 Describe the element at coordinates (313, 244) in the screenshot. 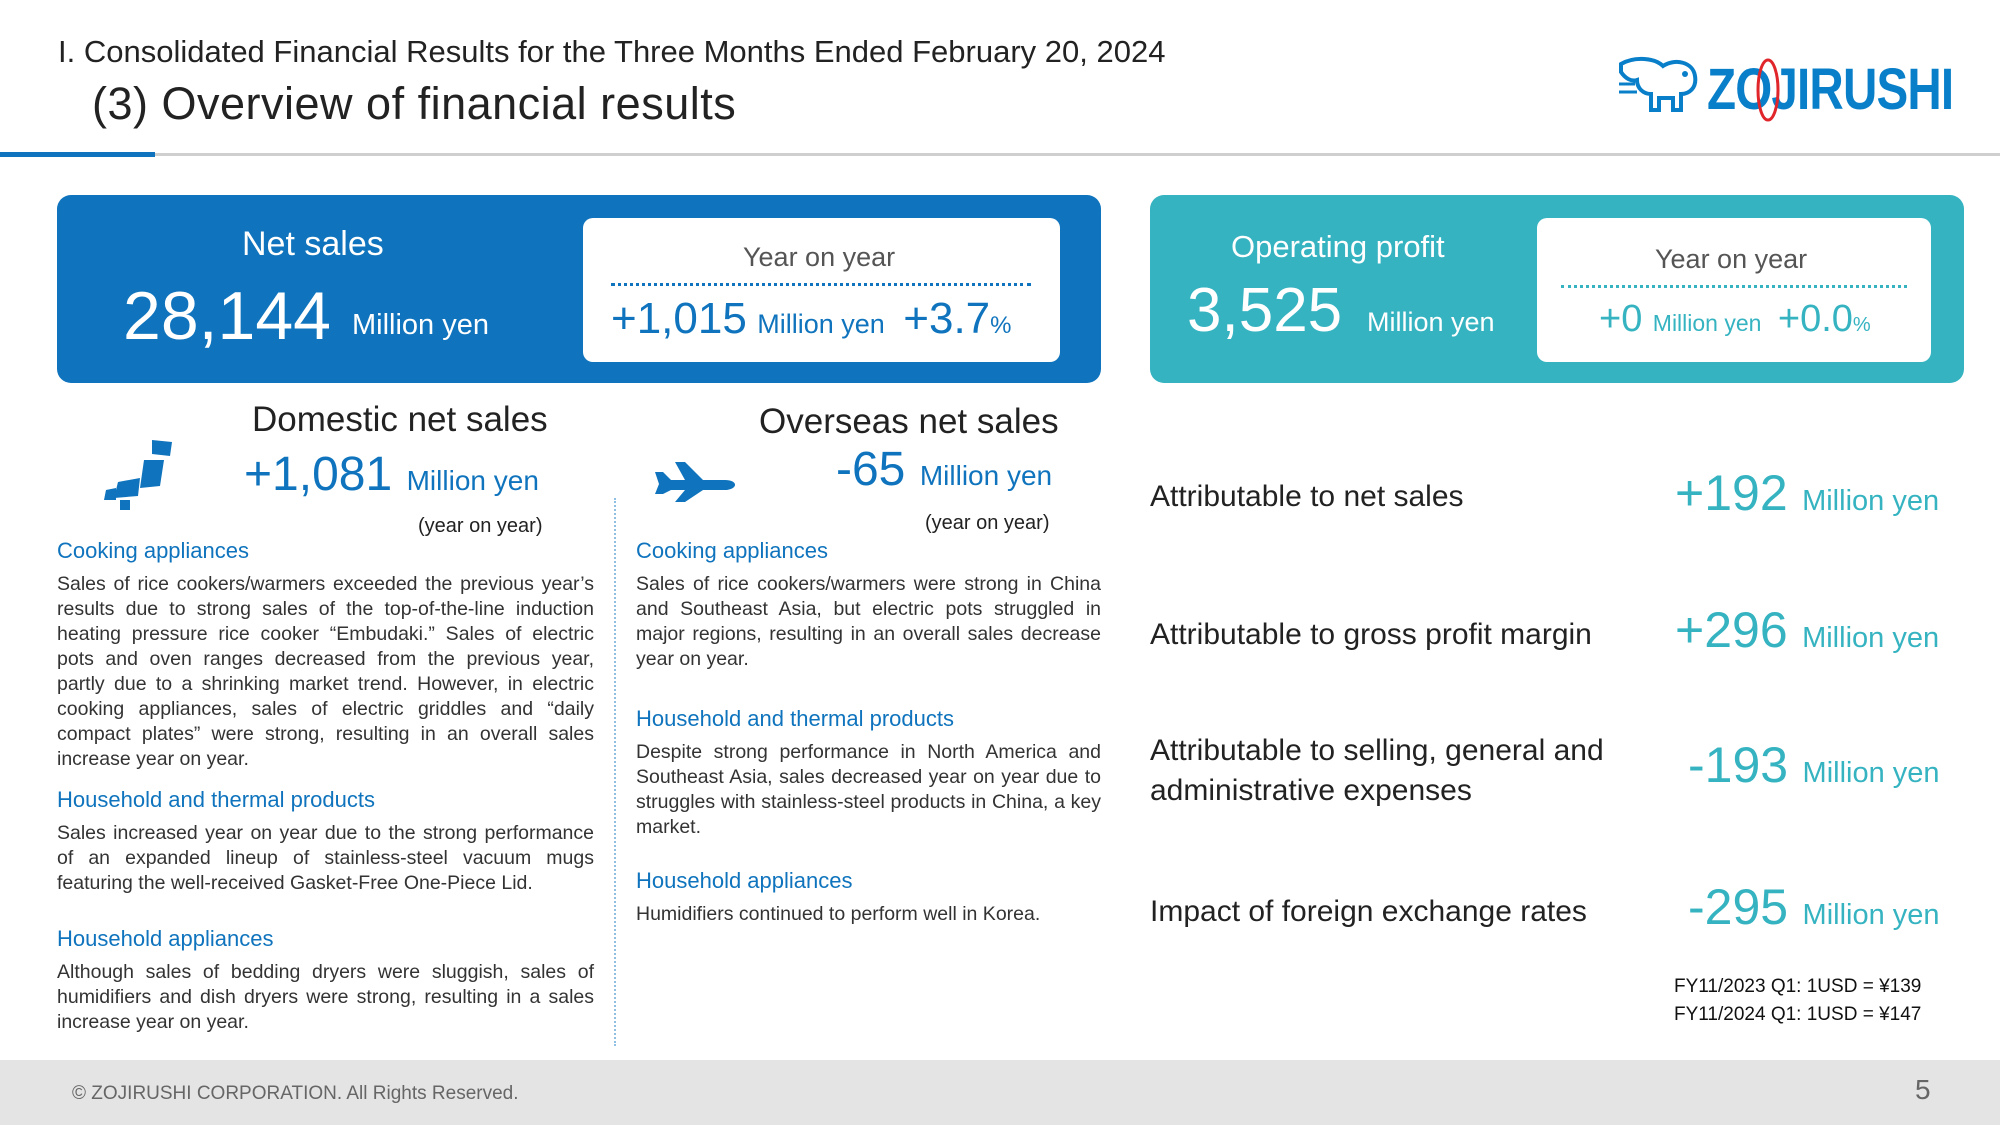

I see `net-sales-title: Net sales` at that location.